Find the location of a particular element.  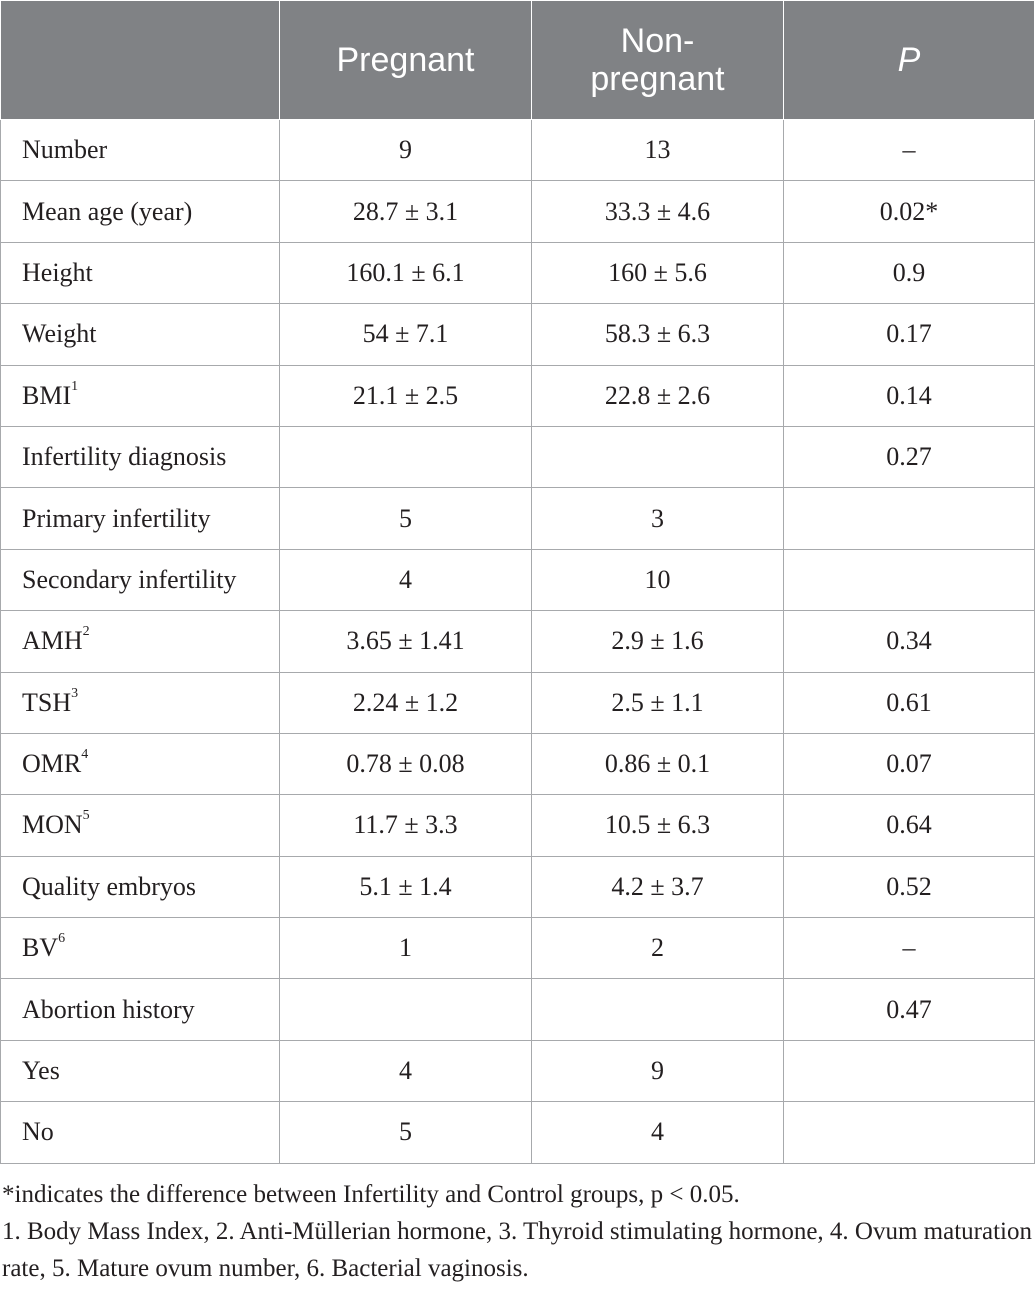

p-value-cell: 0.47 is located at coordinates (909, 1009).